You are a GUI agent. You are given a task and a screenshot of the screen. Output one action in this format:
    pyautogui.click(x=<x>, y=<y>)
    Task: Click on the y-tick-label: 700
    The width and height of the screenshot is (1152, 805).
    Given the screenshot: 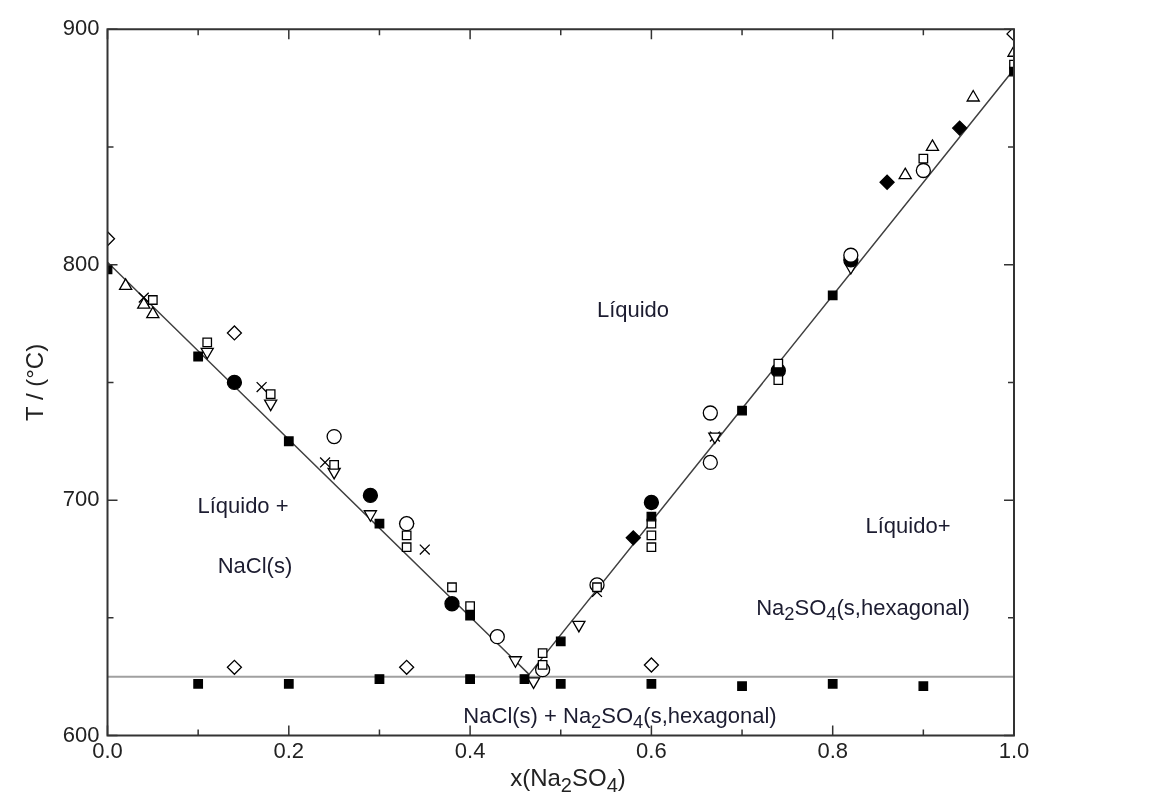 What is the action you would take?
    pyautogui.click(x=81, y=499)
    